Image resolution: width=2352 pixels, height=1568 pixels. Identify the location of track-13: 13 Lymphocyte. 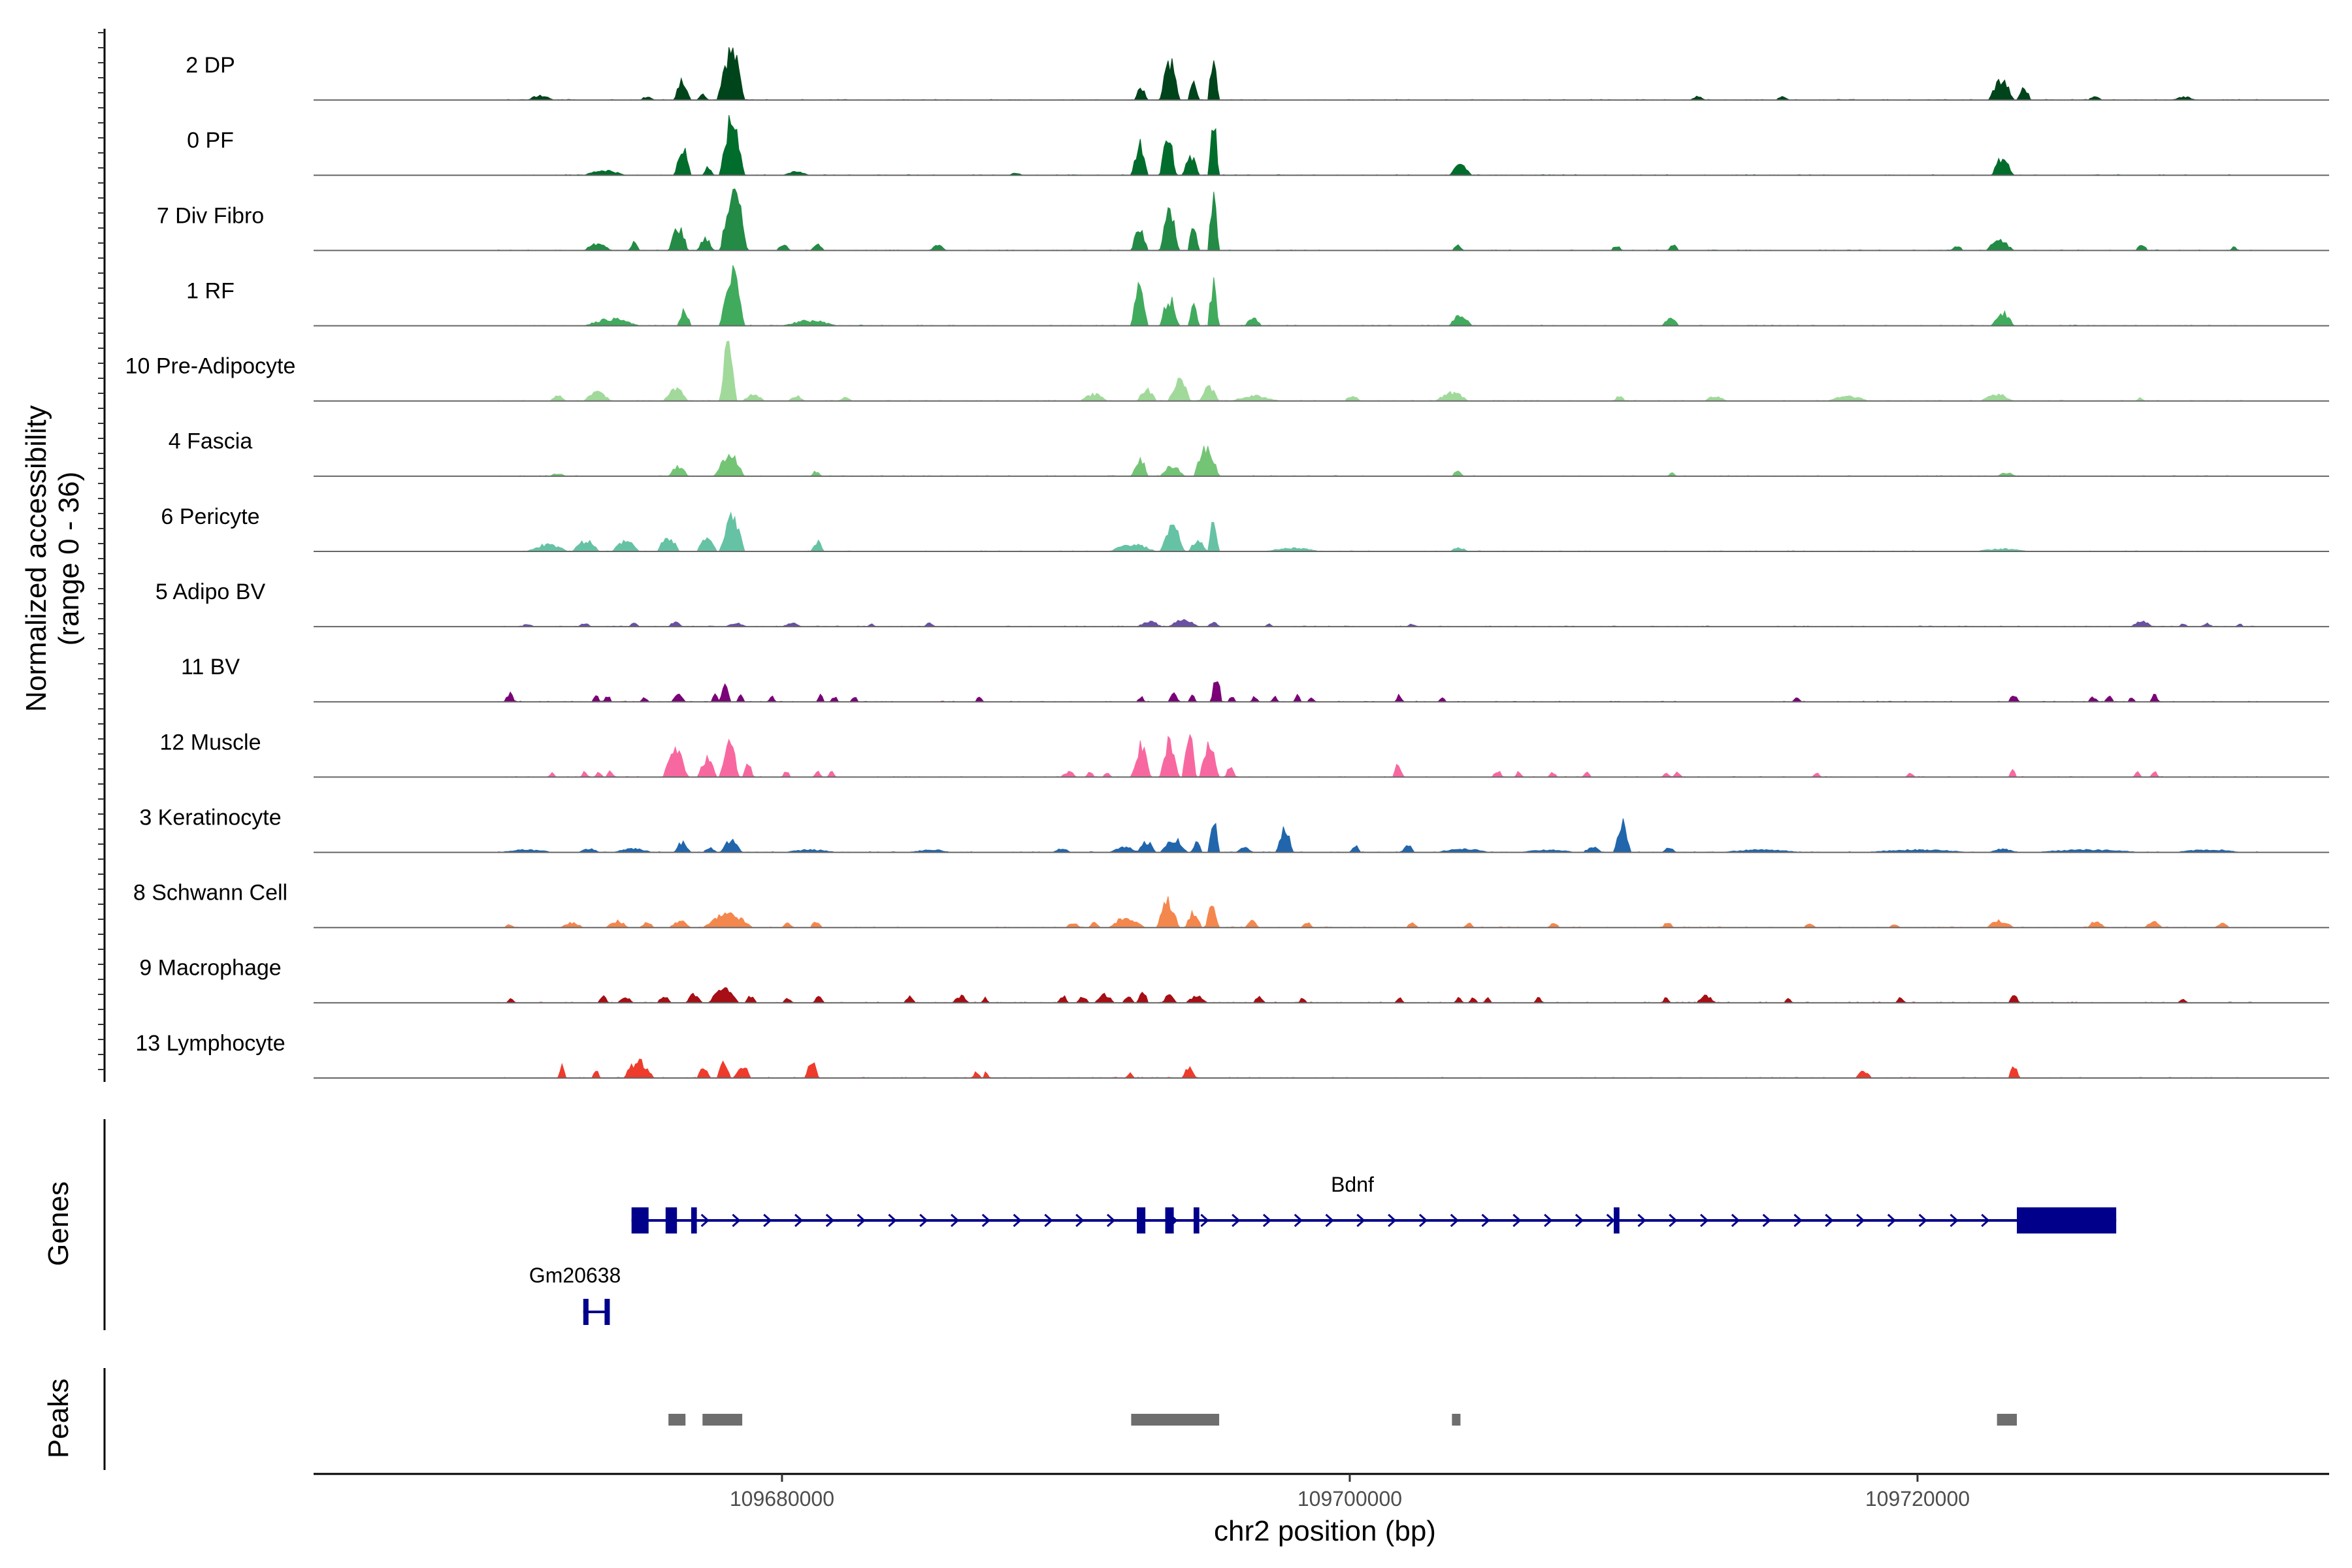
(1232, 1055).